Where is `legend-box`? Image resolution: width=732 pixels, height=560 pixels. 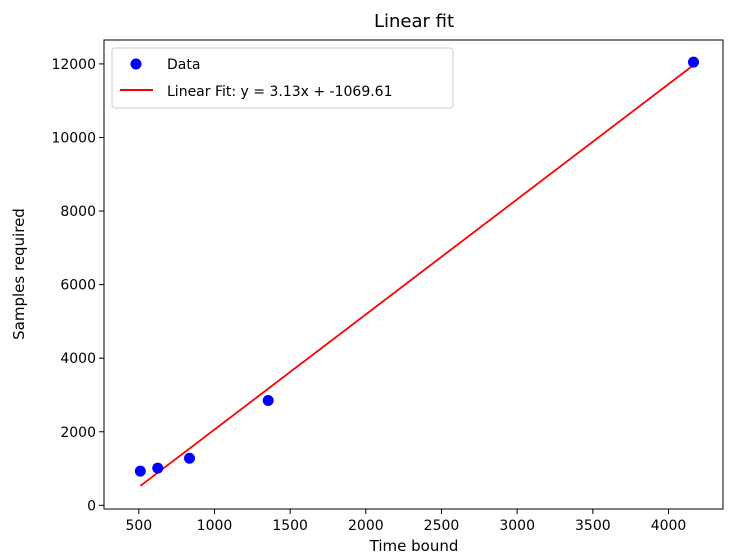 legend-box is located at coordinates (282, 78).